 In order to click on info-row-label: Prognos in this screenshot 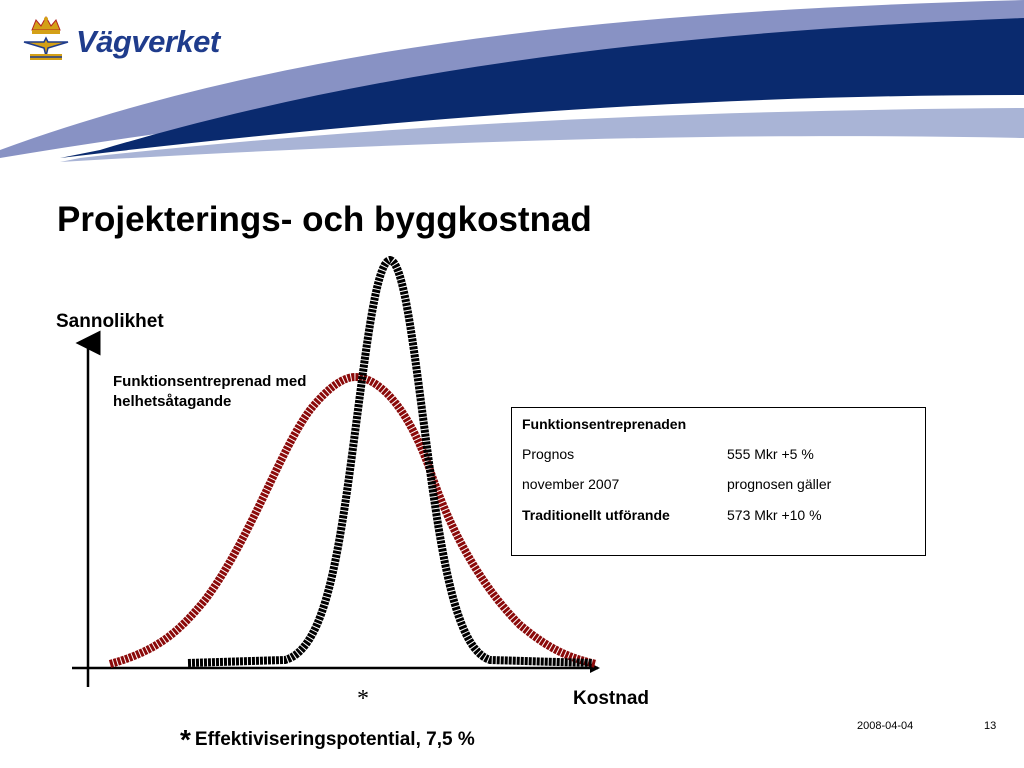, I will do `click(548, 454)`.